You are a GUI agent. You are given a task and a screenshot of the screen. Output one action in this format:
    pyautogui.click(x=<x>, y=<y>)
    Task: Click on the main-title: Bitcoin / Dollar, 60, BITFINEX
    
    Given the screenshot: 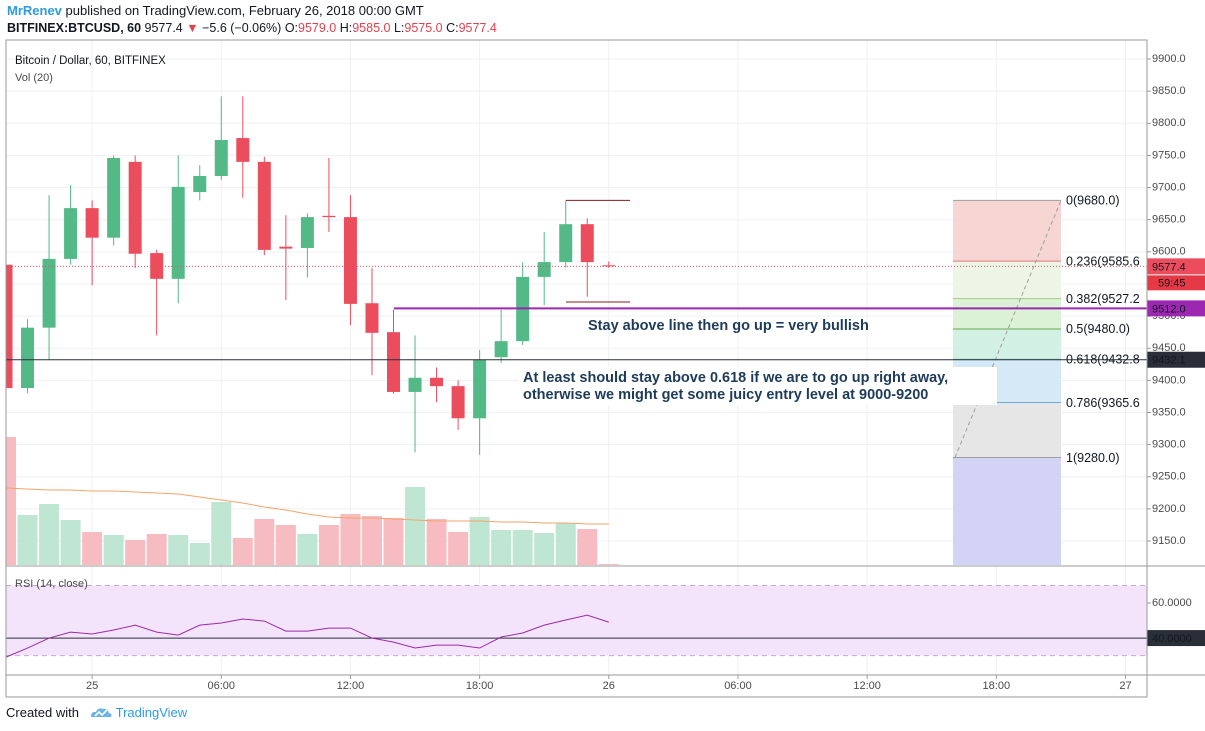 What is the action you would take?
    pyautogui.click(x=90, y=61)
    